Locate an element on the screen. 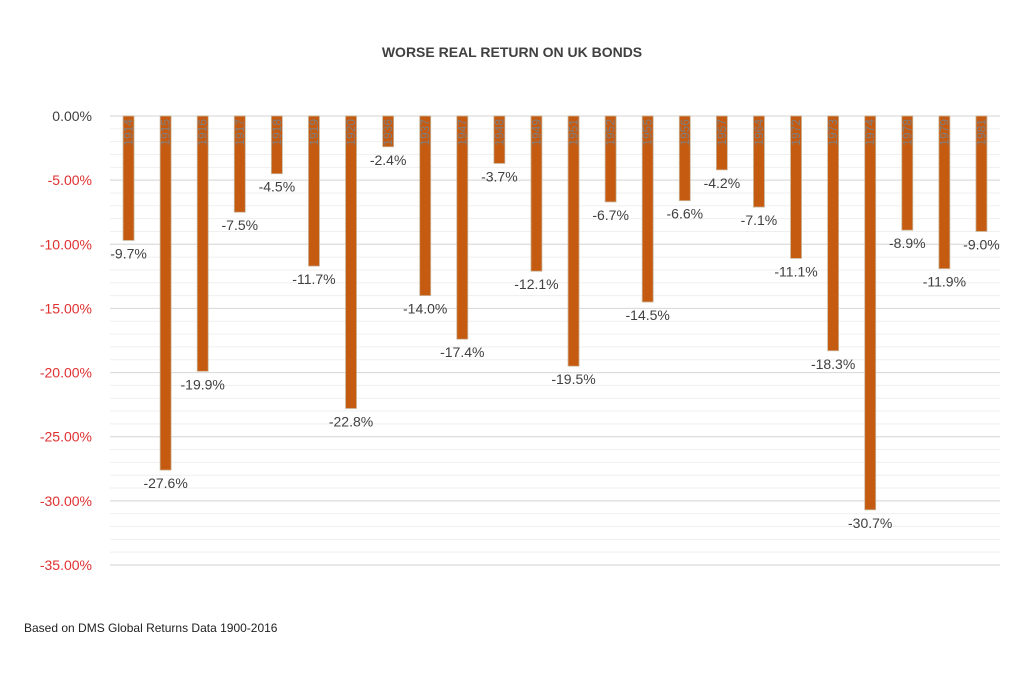  bar-1952 is located at coordinates (610, 159).